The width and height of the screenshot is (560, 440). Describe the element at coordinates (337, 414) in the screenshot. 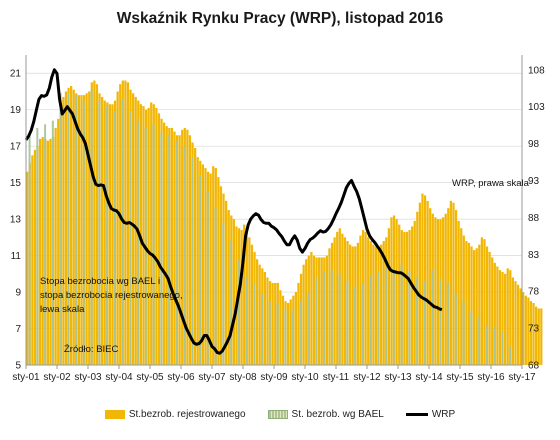

I see `legend-label-bael: St. bezrob. wg BAEL` at that location.